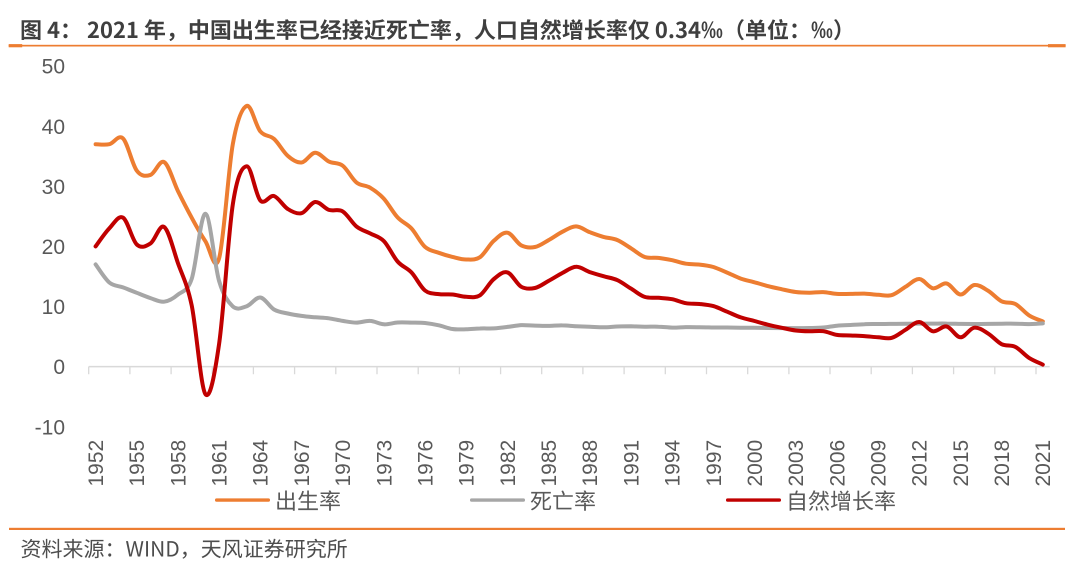  What do you see at coordinates (673, 462) in the screenshot?
I see `svg-text: 1994` at bounding box center [673, 462].